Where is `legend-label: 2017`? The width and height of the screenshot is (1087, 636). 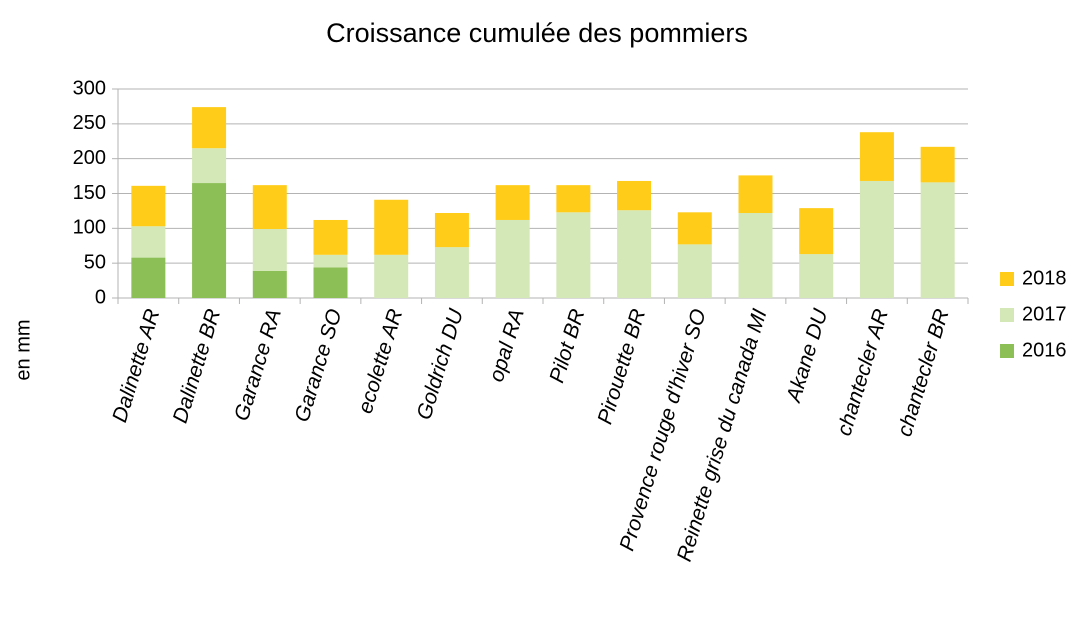 legend-label: 2017 is located at coordinates (1044, 314).